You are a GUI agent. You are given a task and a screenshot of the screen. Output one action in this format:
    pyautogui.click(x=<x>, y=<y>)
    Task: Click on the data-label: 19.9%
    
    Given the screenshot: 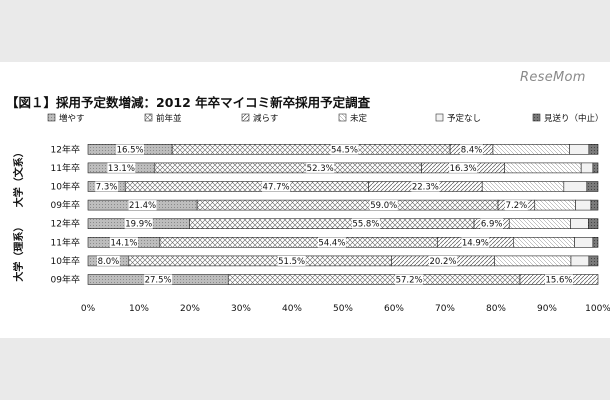 What is the action you would take?
    pyautogui.click(x=138, y=225)
    